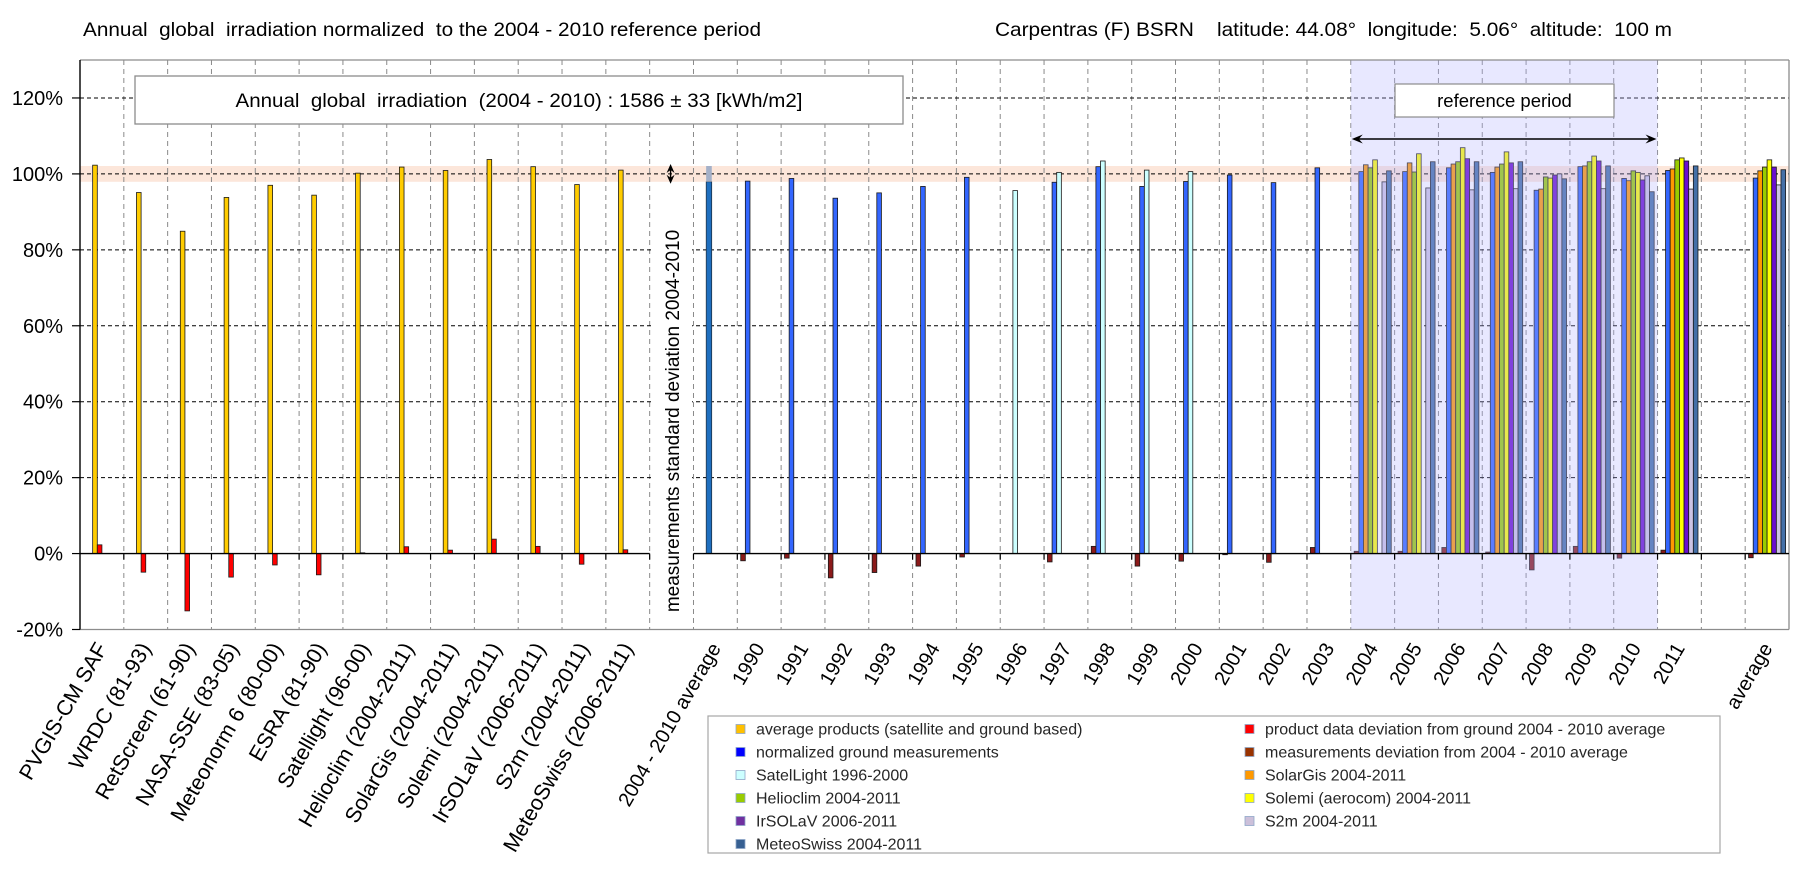 This screenshot has height=870, width=1799. I want to click on bar-meas_dev-2000, so click(1181, 557).